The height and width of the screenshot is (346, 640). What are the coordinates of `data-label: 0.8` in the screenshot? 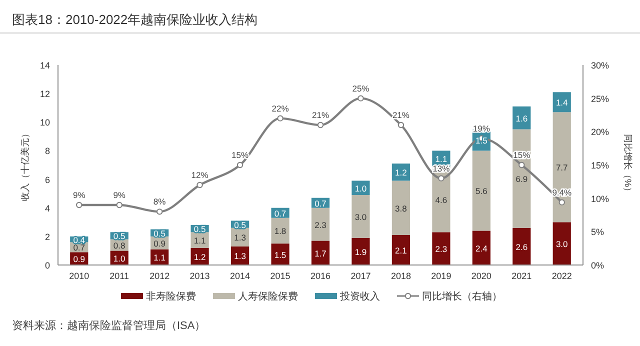 It's located at (119, 245).